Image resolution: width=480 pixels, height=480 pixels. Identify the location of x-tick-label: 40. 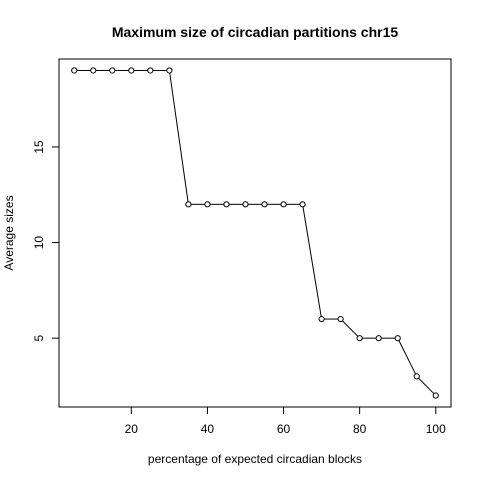
(208, 429).